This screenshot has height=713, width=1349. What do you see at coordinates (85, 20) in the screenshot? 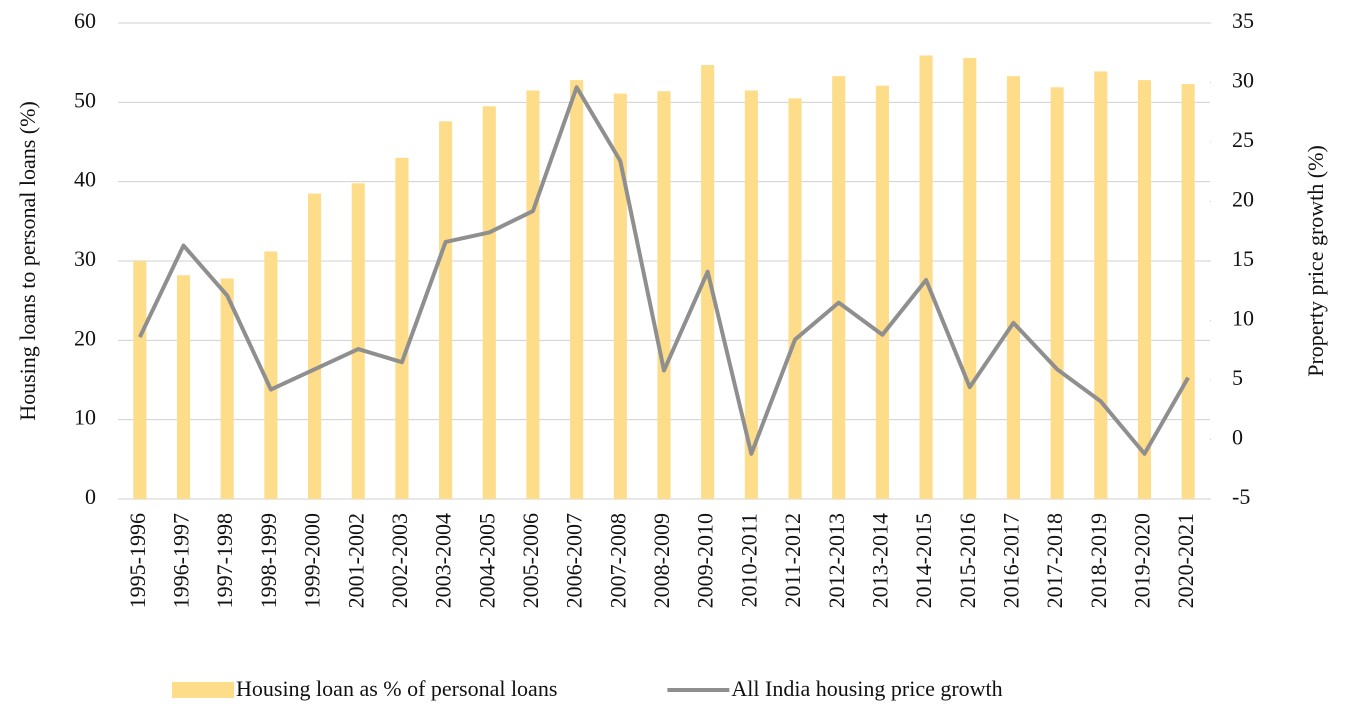
I see `y-tick-label: 60` at bounding box center [85, 20].